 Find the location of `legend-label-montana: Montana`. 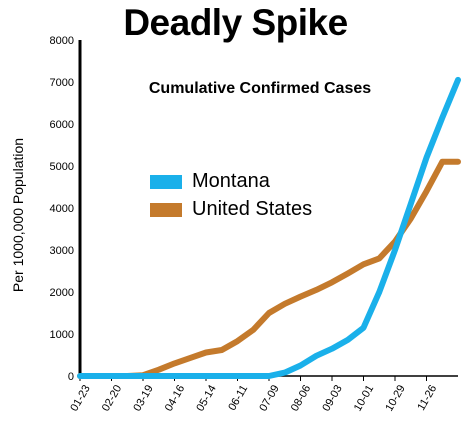

legend-label-montana: Montana is located at coordinates (231, 181).